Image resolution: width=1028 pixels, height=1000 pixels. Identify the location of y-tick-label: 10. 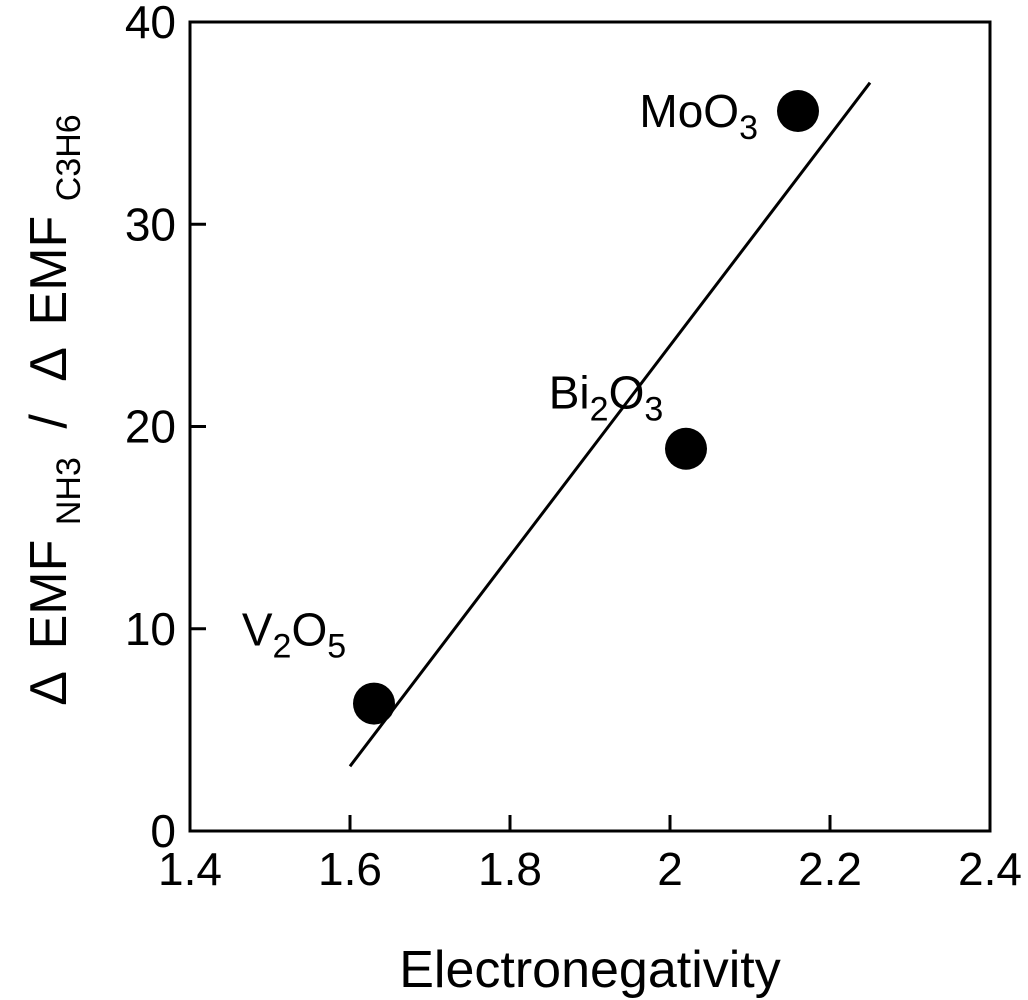
(150, 629).